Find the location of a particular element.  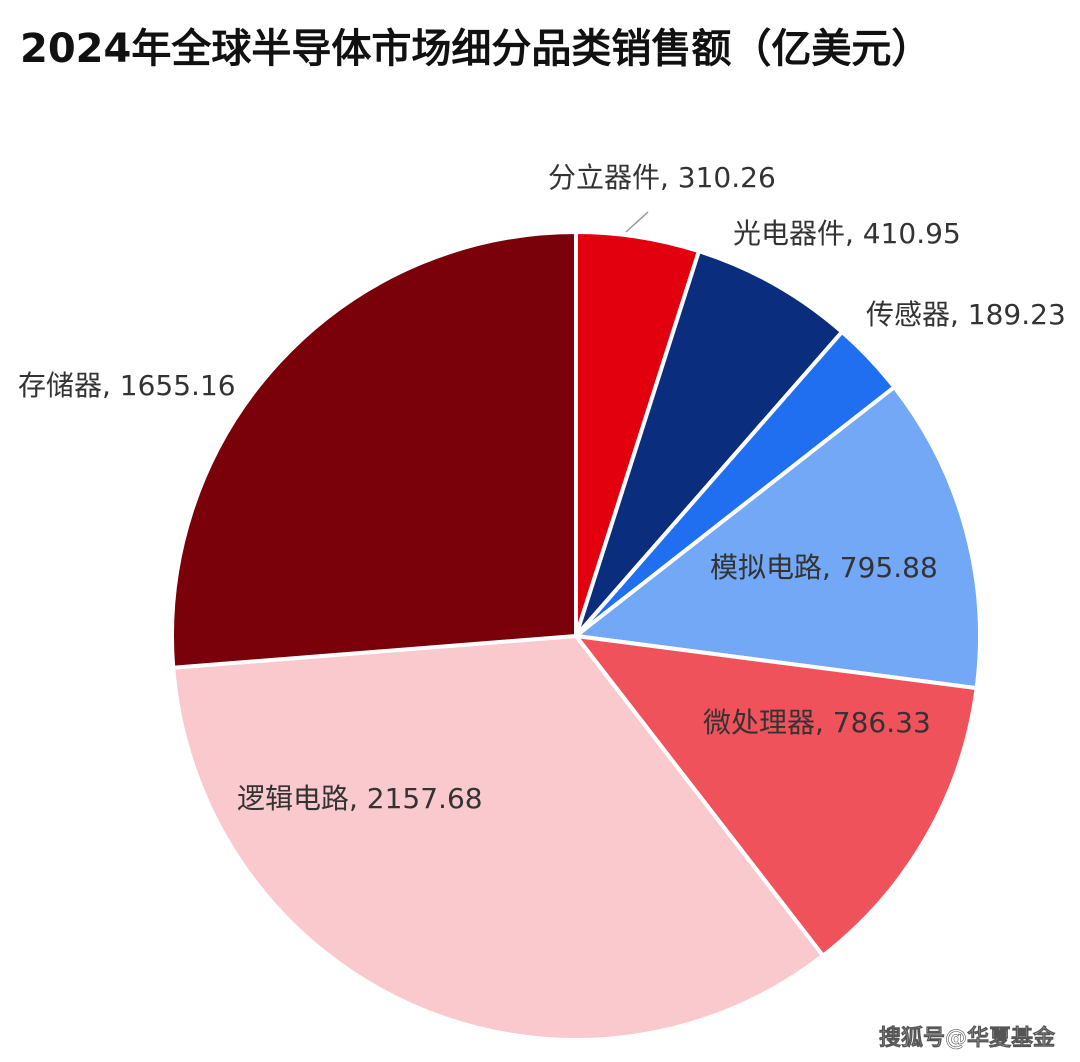

data-label: 存储器, 1655.16 is located at coordinates (127, 385).